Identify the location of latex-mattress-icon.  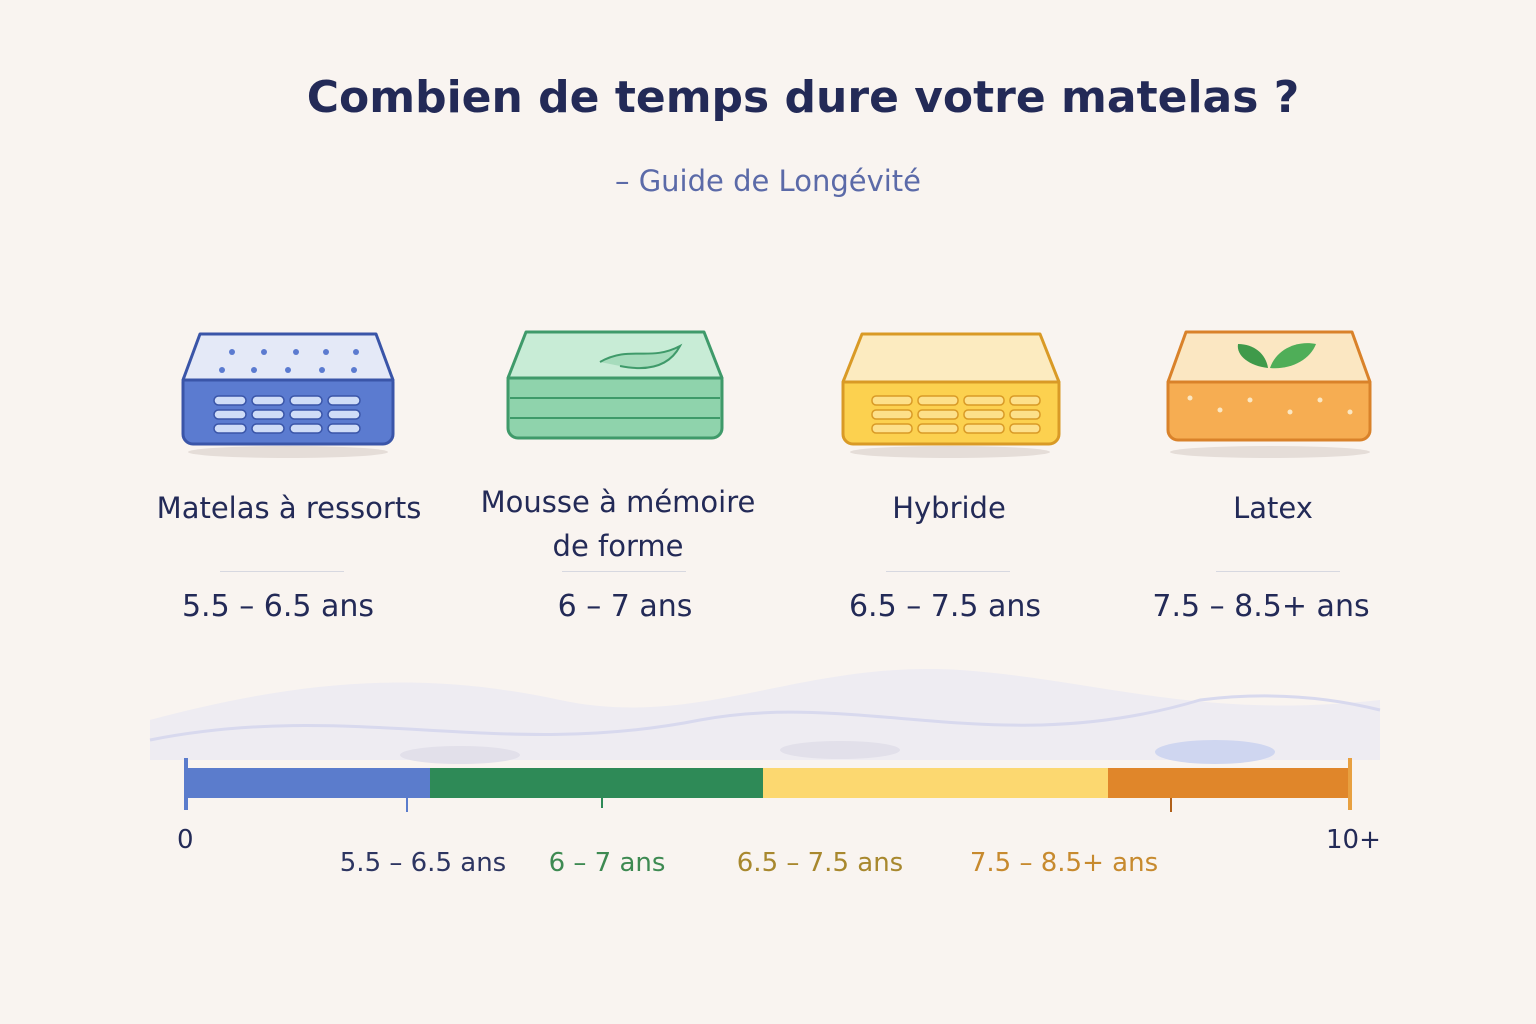
(1269, 394).